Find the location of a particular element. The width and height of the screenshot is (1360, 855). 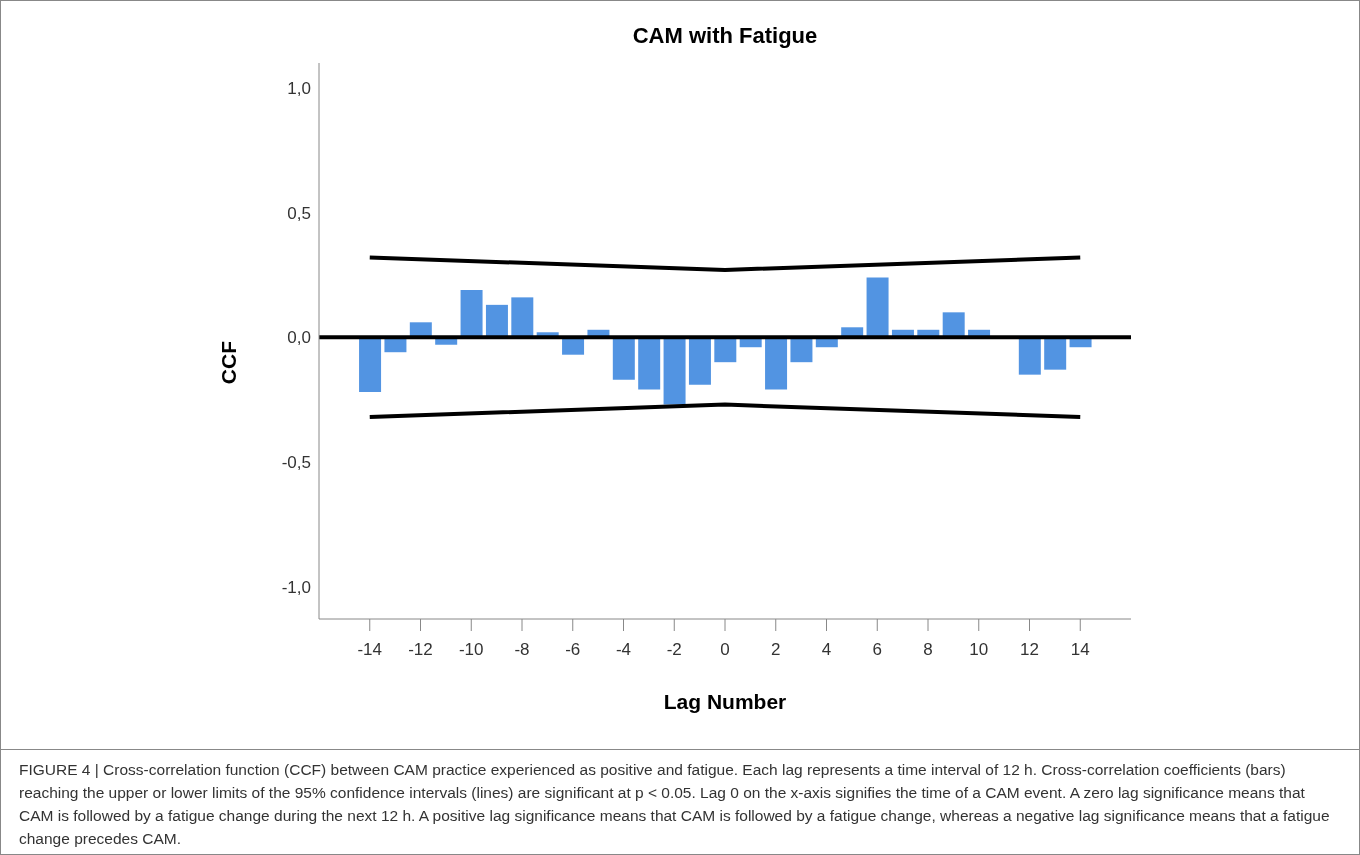

x-tick-label: 8 is located at coordinates (928, 650).